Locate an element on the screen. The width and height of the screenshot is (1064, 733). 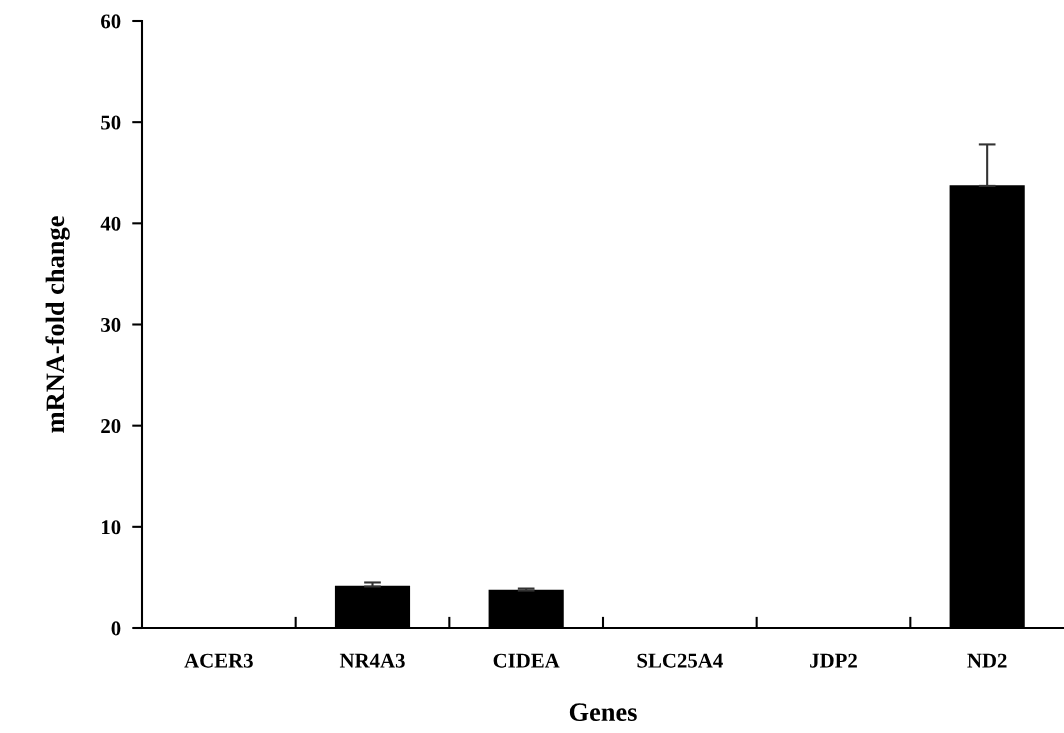
x-tick-label: CIDEA is located at coordinates (526, 660).